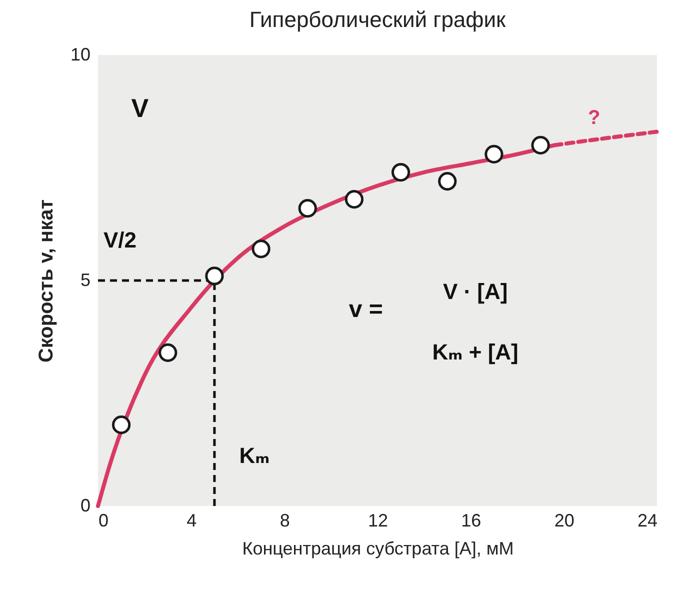  I want to click on x-tick-label: 20, so click(564, 520).